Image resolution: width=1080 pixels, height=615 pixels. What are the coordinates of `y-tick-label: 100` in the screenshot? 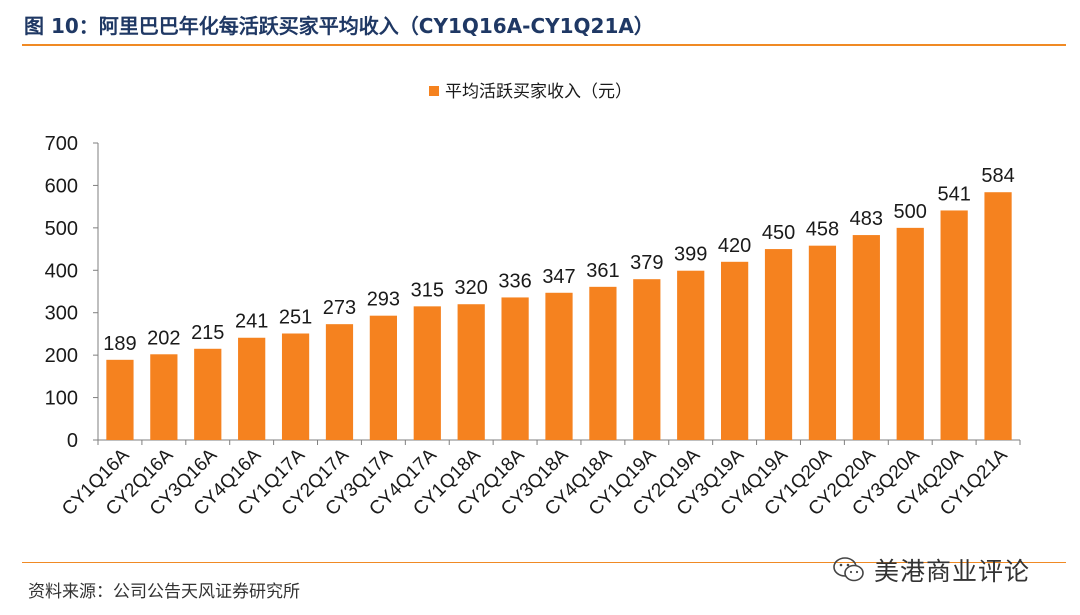 It's located at (61, 399).